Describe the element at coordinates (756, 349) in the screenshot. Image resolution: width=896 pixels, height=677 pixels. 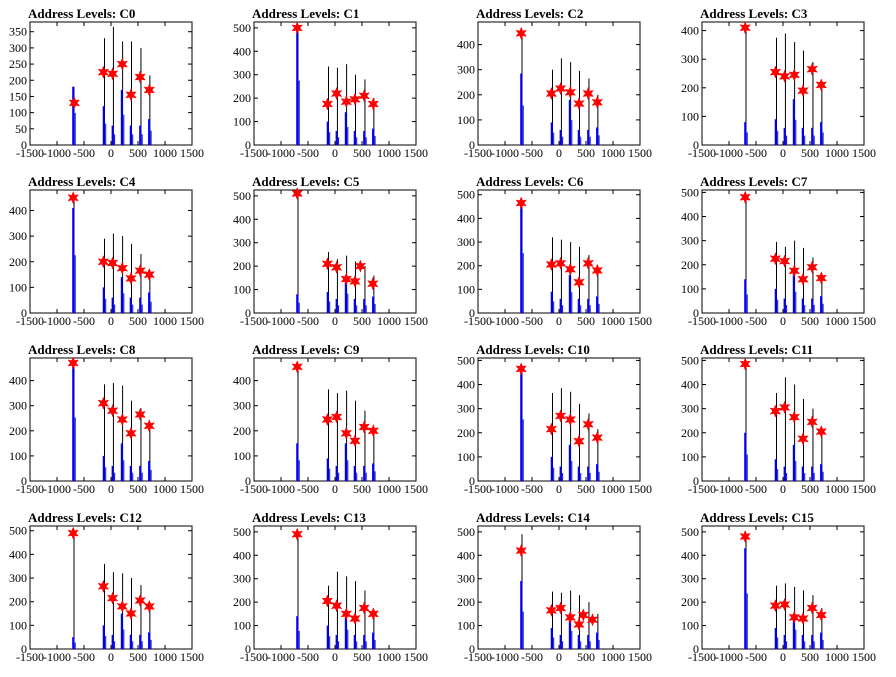
I see `chart-title: Address Levels: C11` at that location.